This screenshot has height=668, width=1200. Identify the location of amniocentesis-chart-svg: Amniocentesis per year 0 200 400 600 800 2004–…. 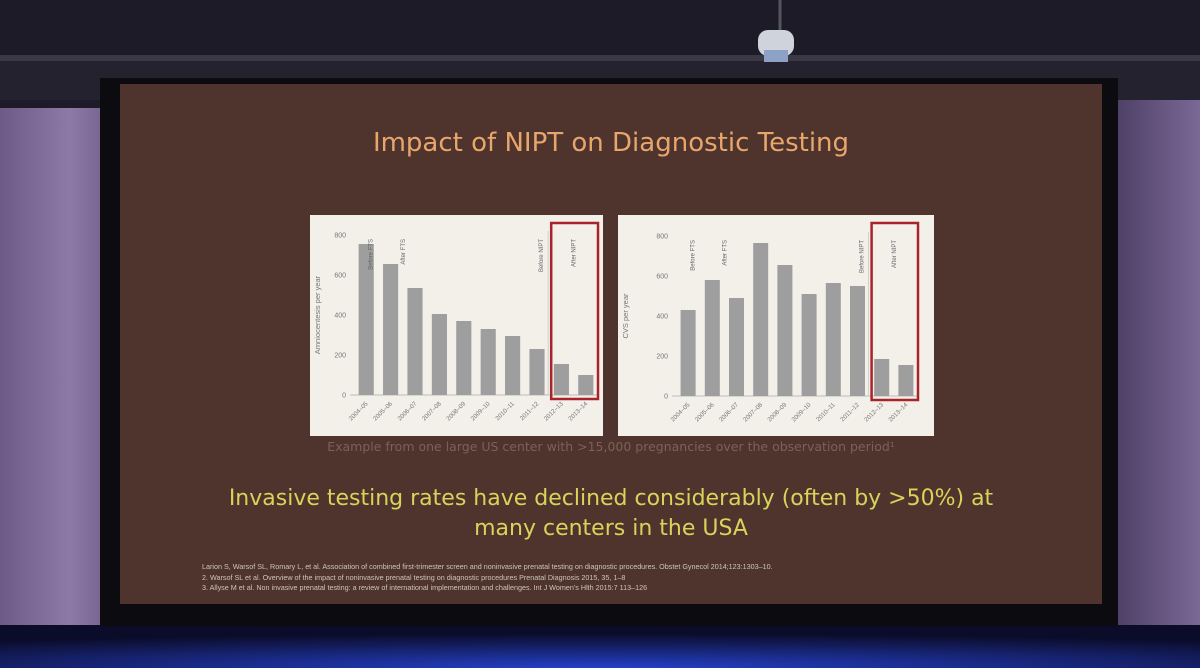
(456, 321).